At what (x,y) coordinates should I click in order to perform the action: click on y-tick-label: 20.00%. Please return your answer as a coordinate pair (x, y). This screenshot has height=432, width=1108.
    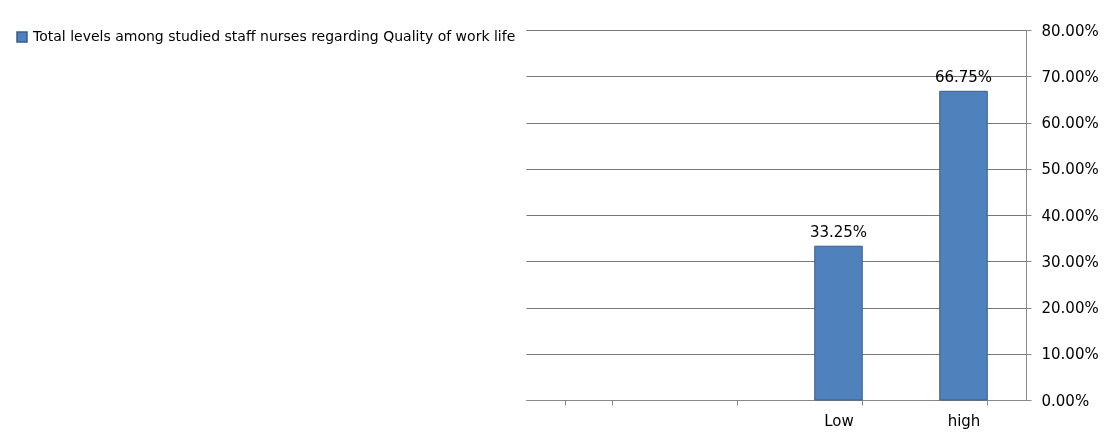
    Looking at the image, I should click on (1070, 308).